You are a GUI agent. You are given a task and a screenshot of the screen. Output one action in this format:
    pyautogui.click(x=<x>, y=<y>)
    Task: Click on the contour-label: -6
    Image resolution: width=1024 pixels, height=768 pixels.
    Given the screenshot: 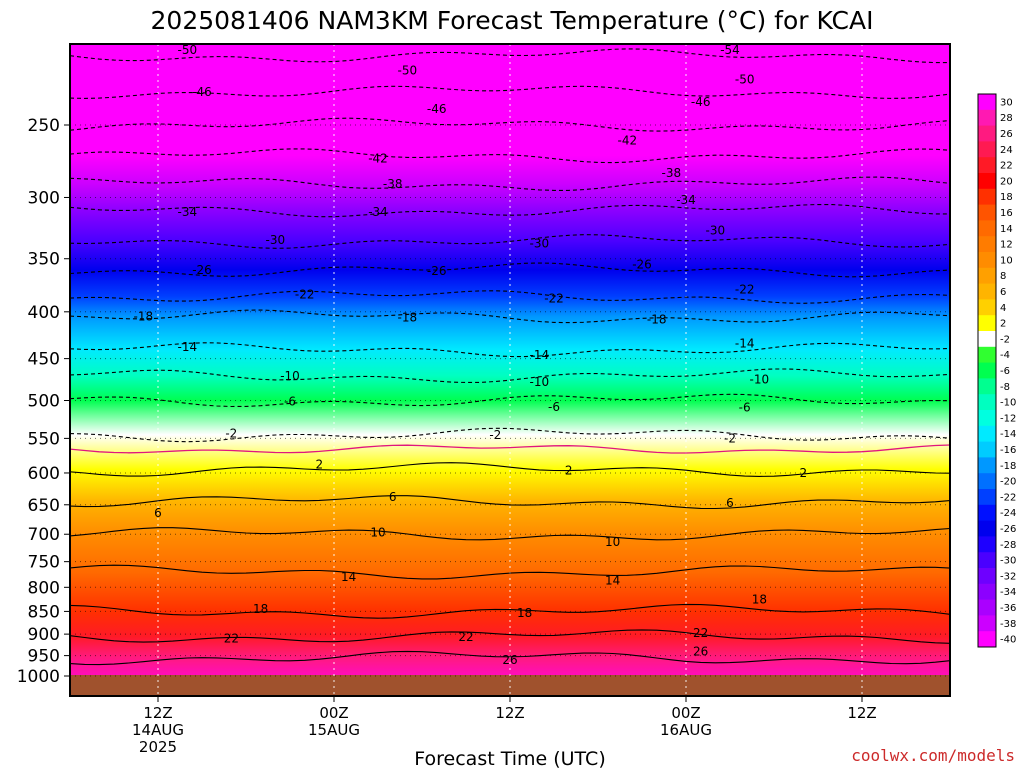 What is the action you would take?
    pyautogui.click(x=554, y=407)
    